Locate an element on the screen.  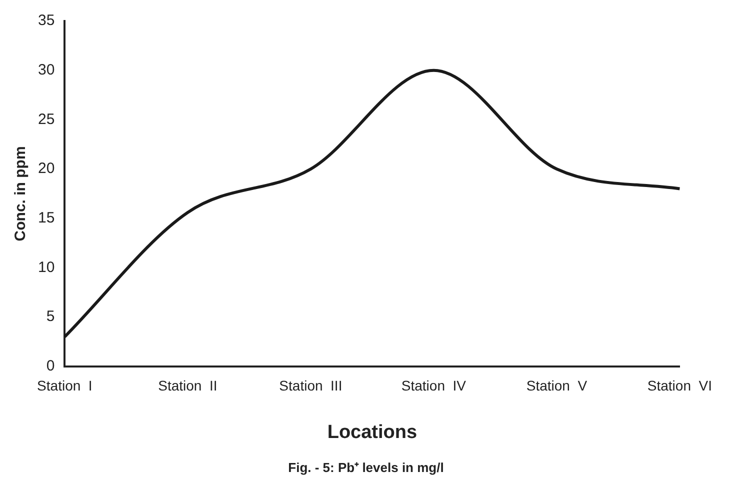
x-tick-label: Station IV is located at coordinates (434, 386).